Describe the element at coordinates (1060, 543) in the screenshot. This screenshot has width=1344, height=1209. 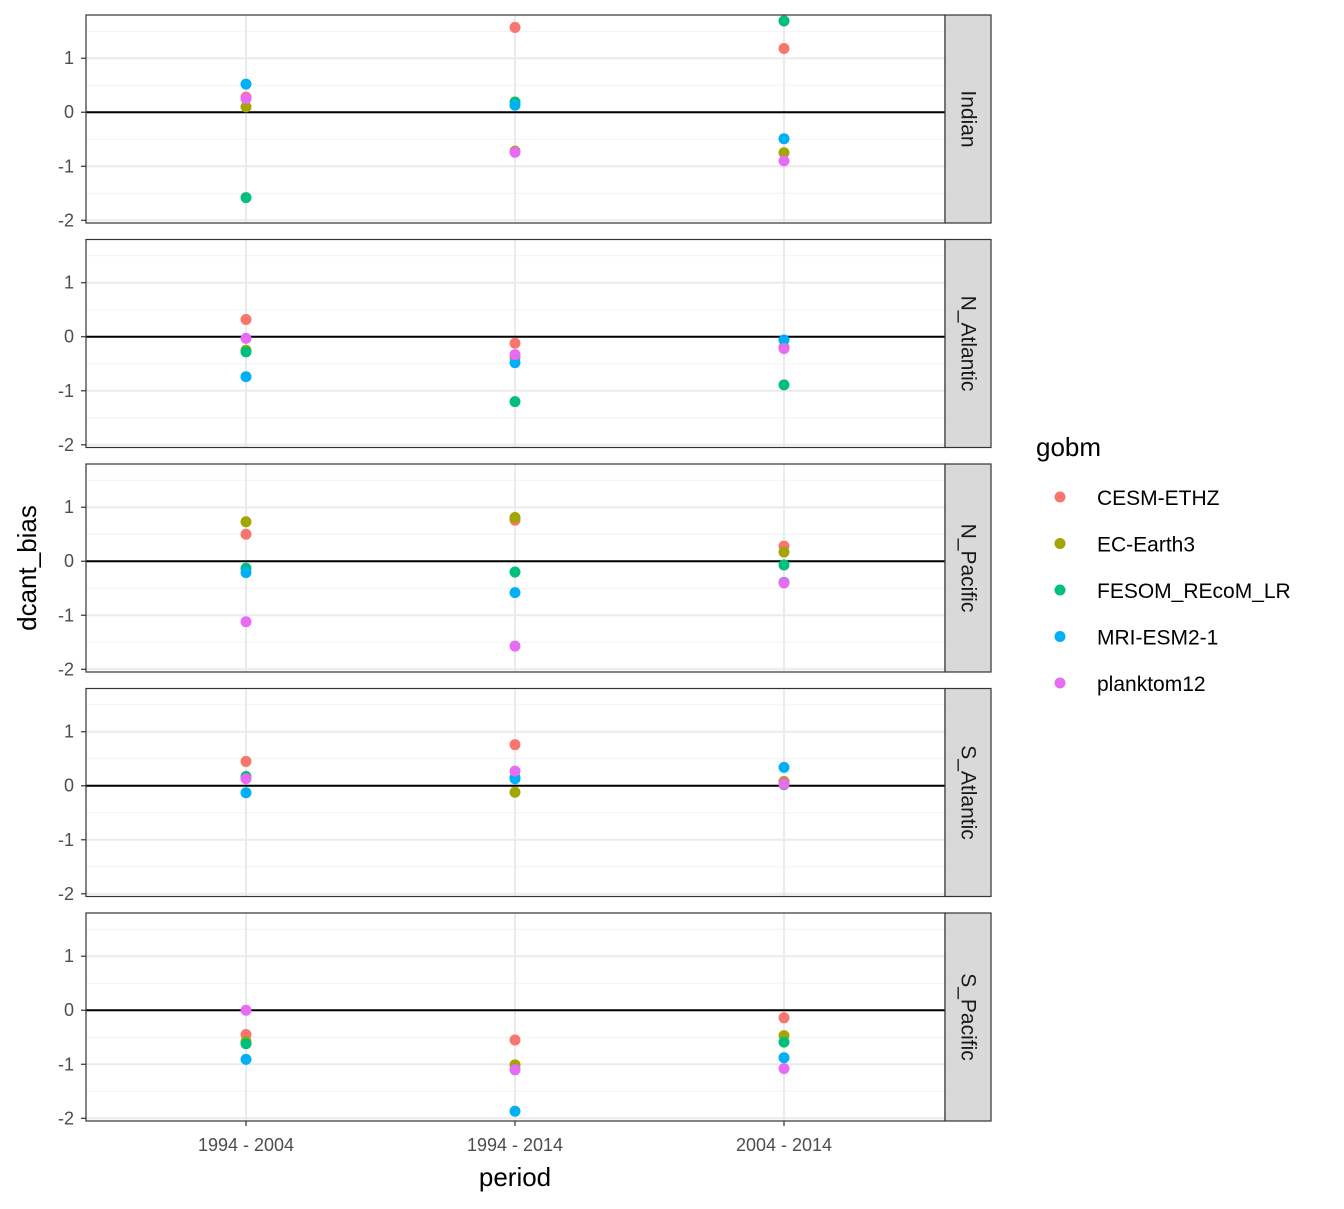
I see `legend-key-ec-earth3` at that location.